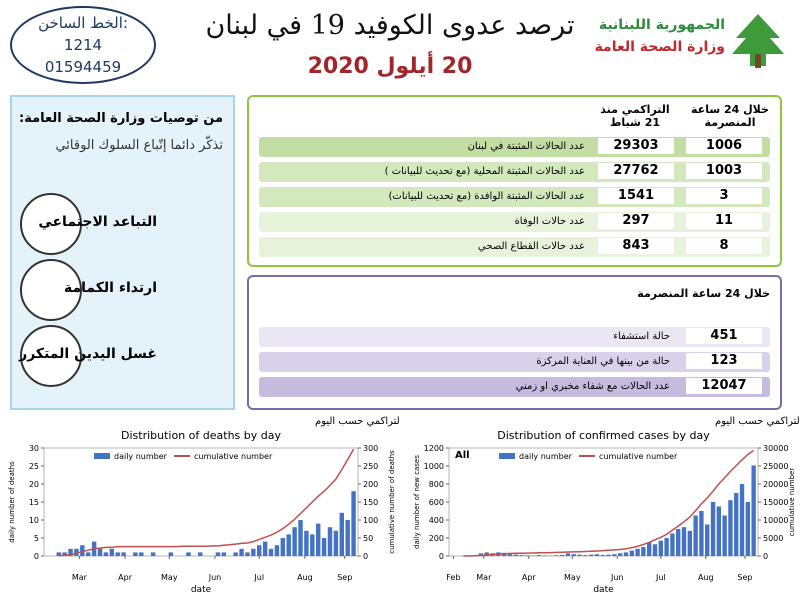 This screenshot has width=800, height=600. Describe the element at coordinates (514, 147) in the screenshot. I see `stats-row: عدد الحالات المثبتة في لبنان 1006 29303` at that location.